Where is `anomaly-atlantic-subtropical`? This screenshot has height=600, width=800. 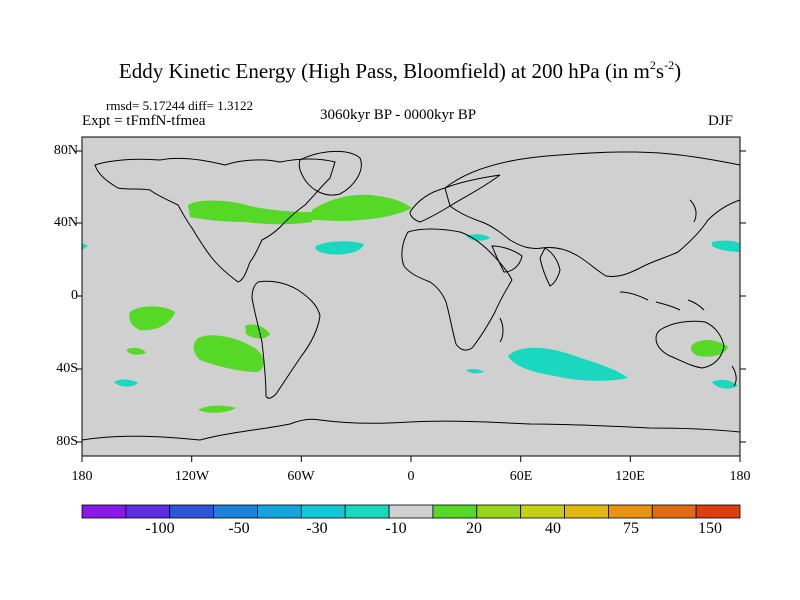 anomaly-atlantic-subtropical is located at coordinates (339, 248).